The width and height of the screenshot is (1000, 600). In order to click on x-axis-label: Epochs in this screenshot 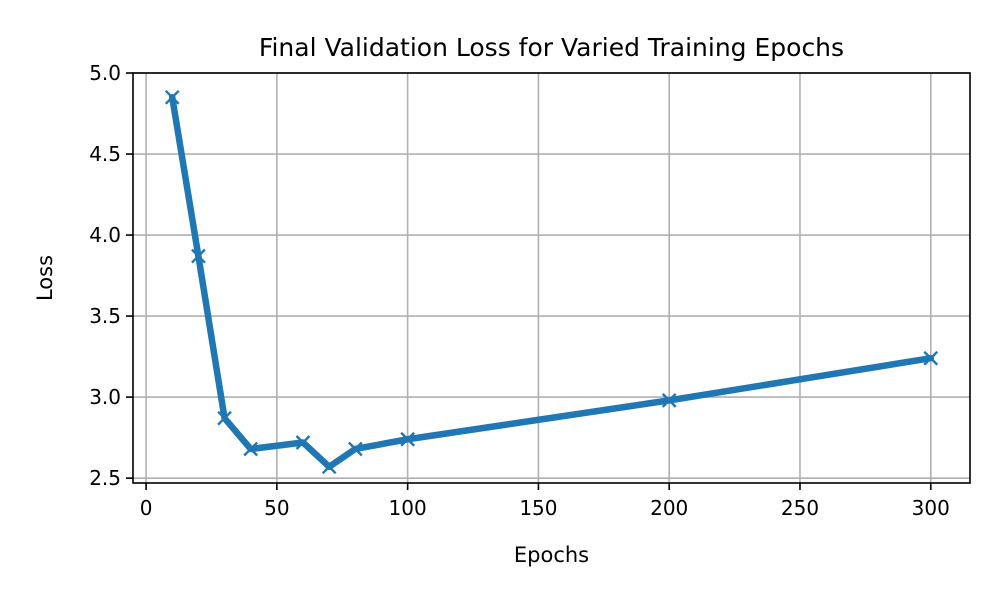, I will do `click(551, 555)`.